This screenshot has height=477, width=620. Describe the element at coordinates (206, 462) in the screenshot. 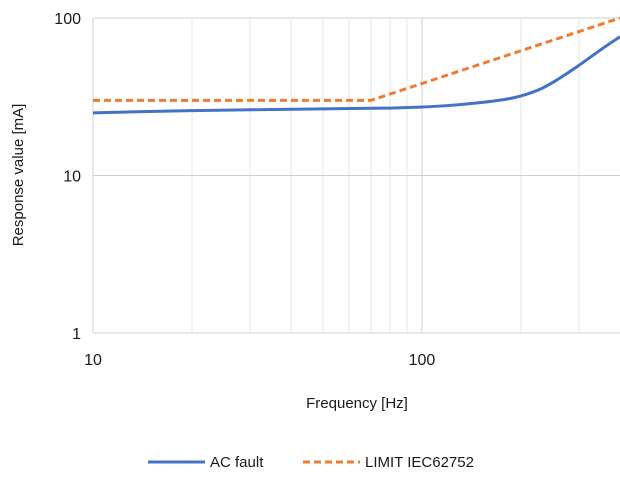

I see `legend-item-ac-fault: AC fault` at that location.